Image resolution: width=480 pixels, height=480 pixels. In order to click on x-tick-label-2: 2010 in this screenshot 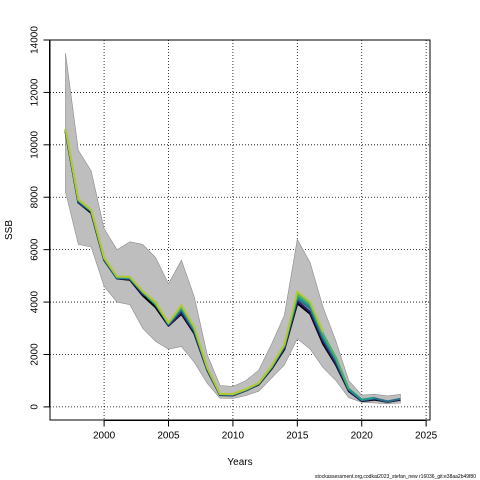, I will do `click(233, 436)`.